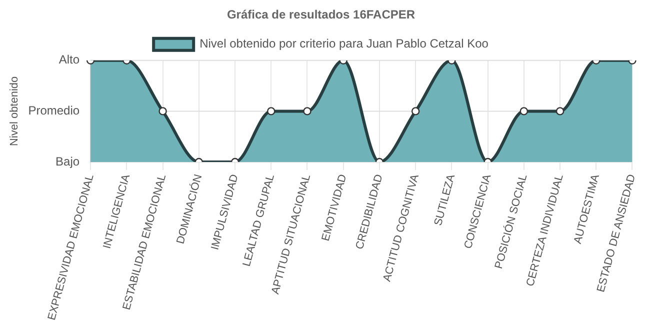 The height and width of the screenshot is (324, 648). I want to click on ref-line-label: Alto, so click(69, 59).